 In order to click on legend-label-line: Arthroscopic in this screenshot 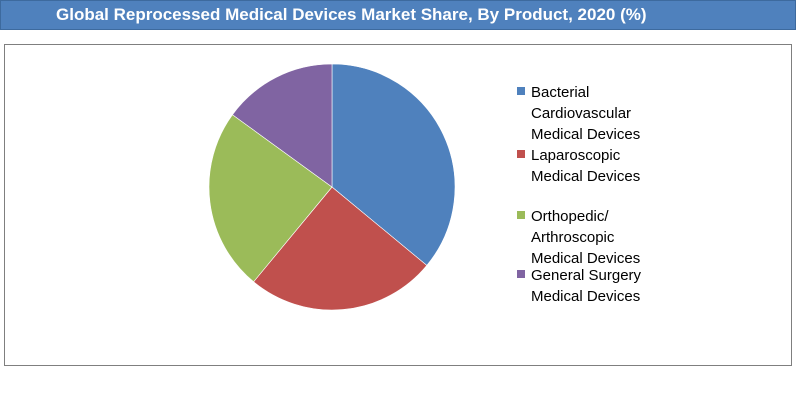, I will do `click(573, 237)`.